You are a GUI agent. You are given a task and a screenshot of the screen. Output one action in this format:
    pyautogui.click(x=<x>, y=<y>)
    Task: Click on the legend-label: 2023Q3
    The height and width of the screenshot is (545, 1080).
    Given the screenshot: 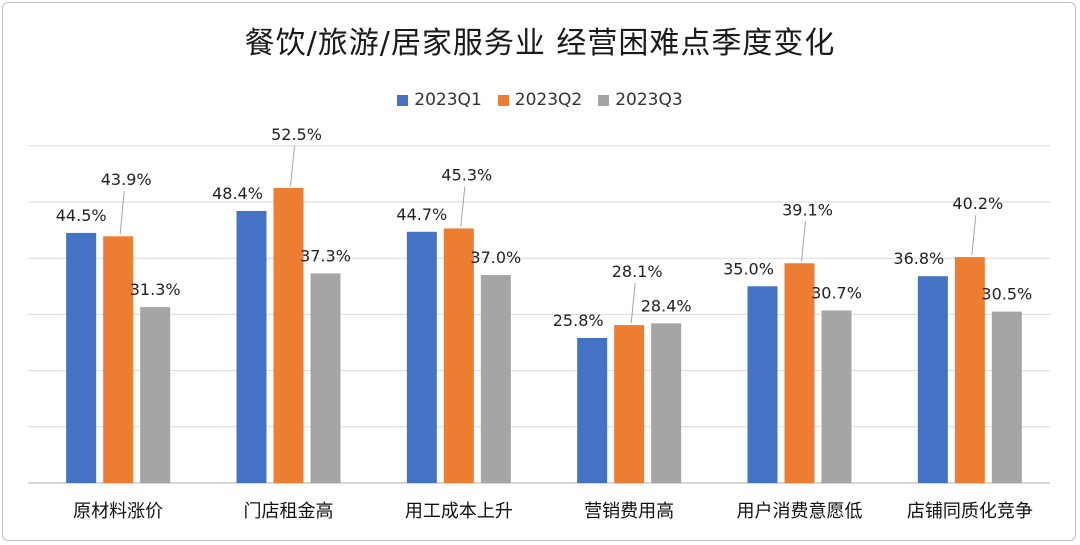 What is the action you would take?
    pyautogui.click(x=649, y=100)
    